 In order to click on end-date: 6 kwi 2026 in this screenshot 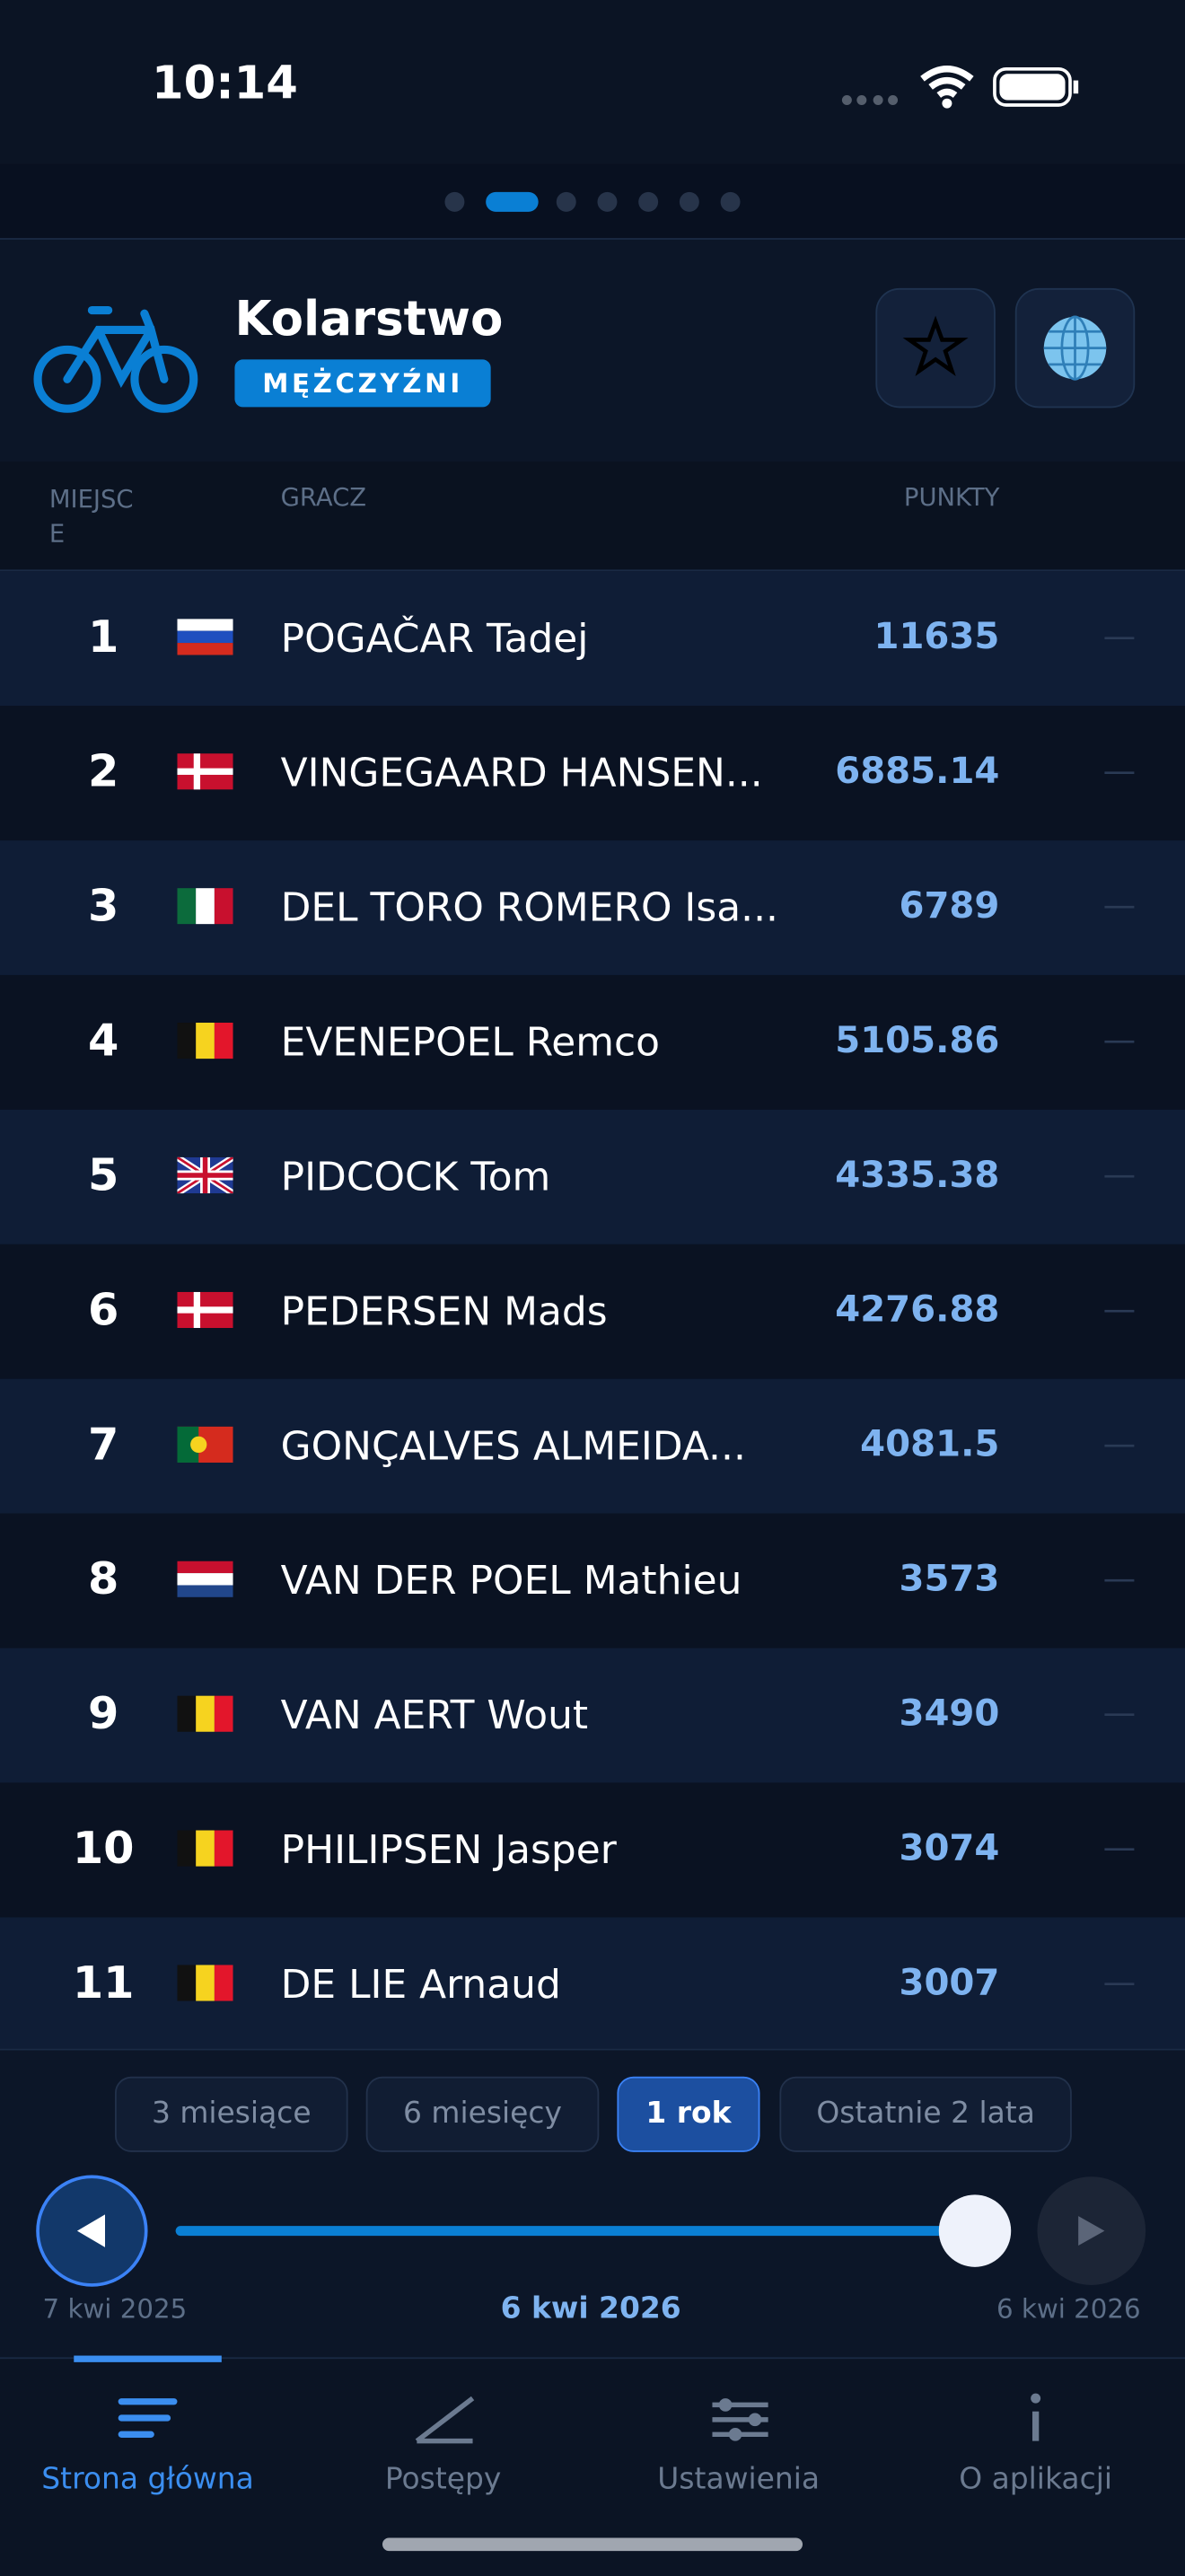, I will do `click(1068, 2309)`.